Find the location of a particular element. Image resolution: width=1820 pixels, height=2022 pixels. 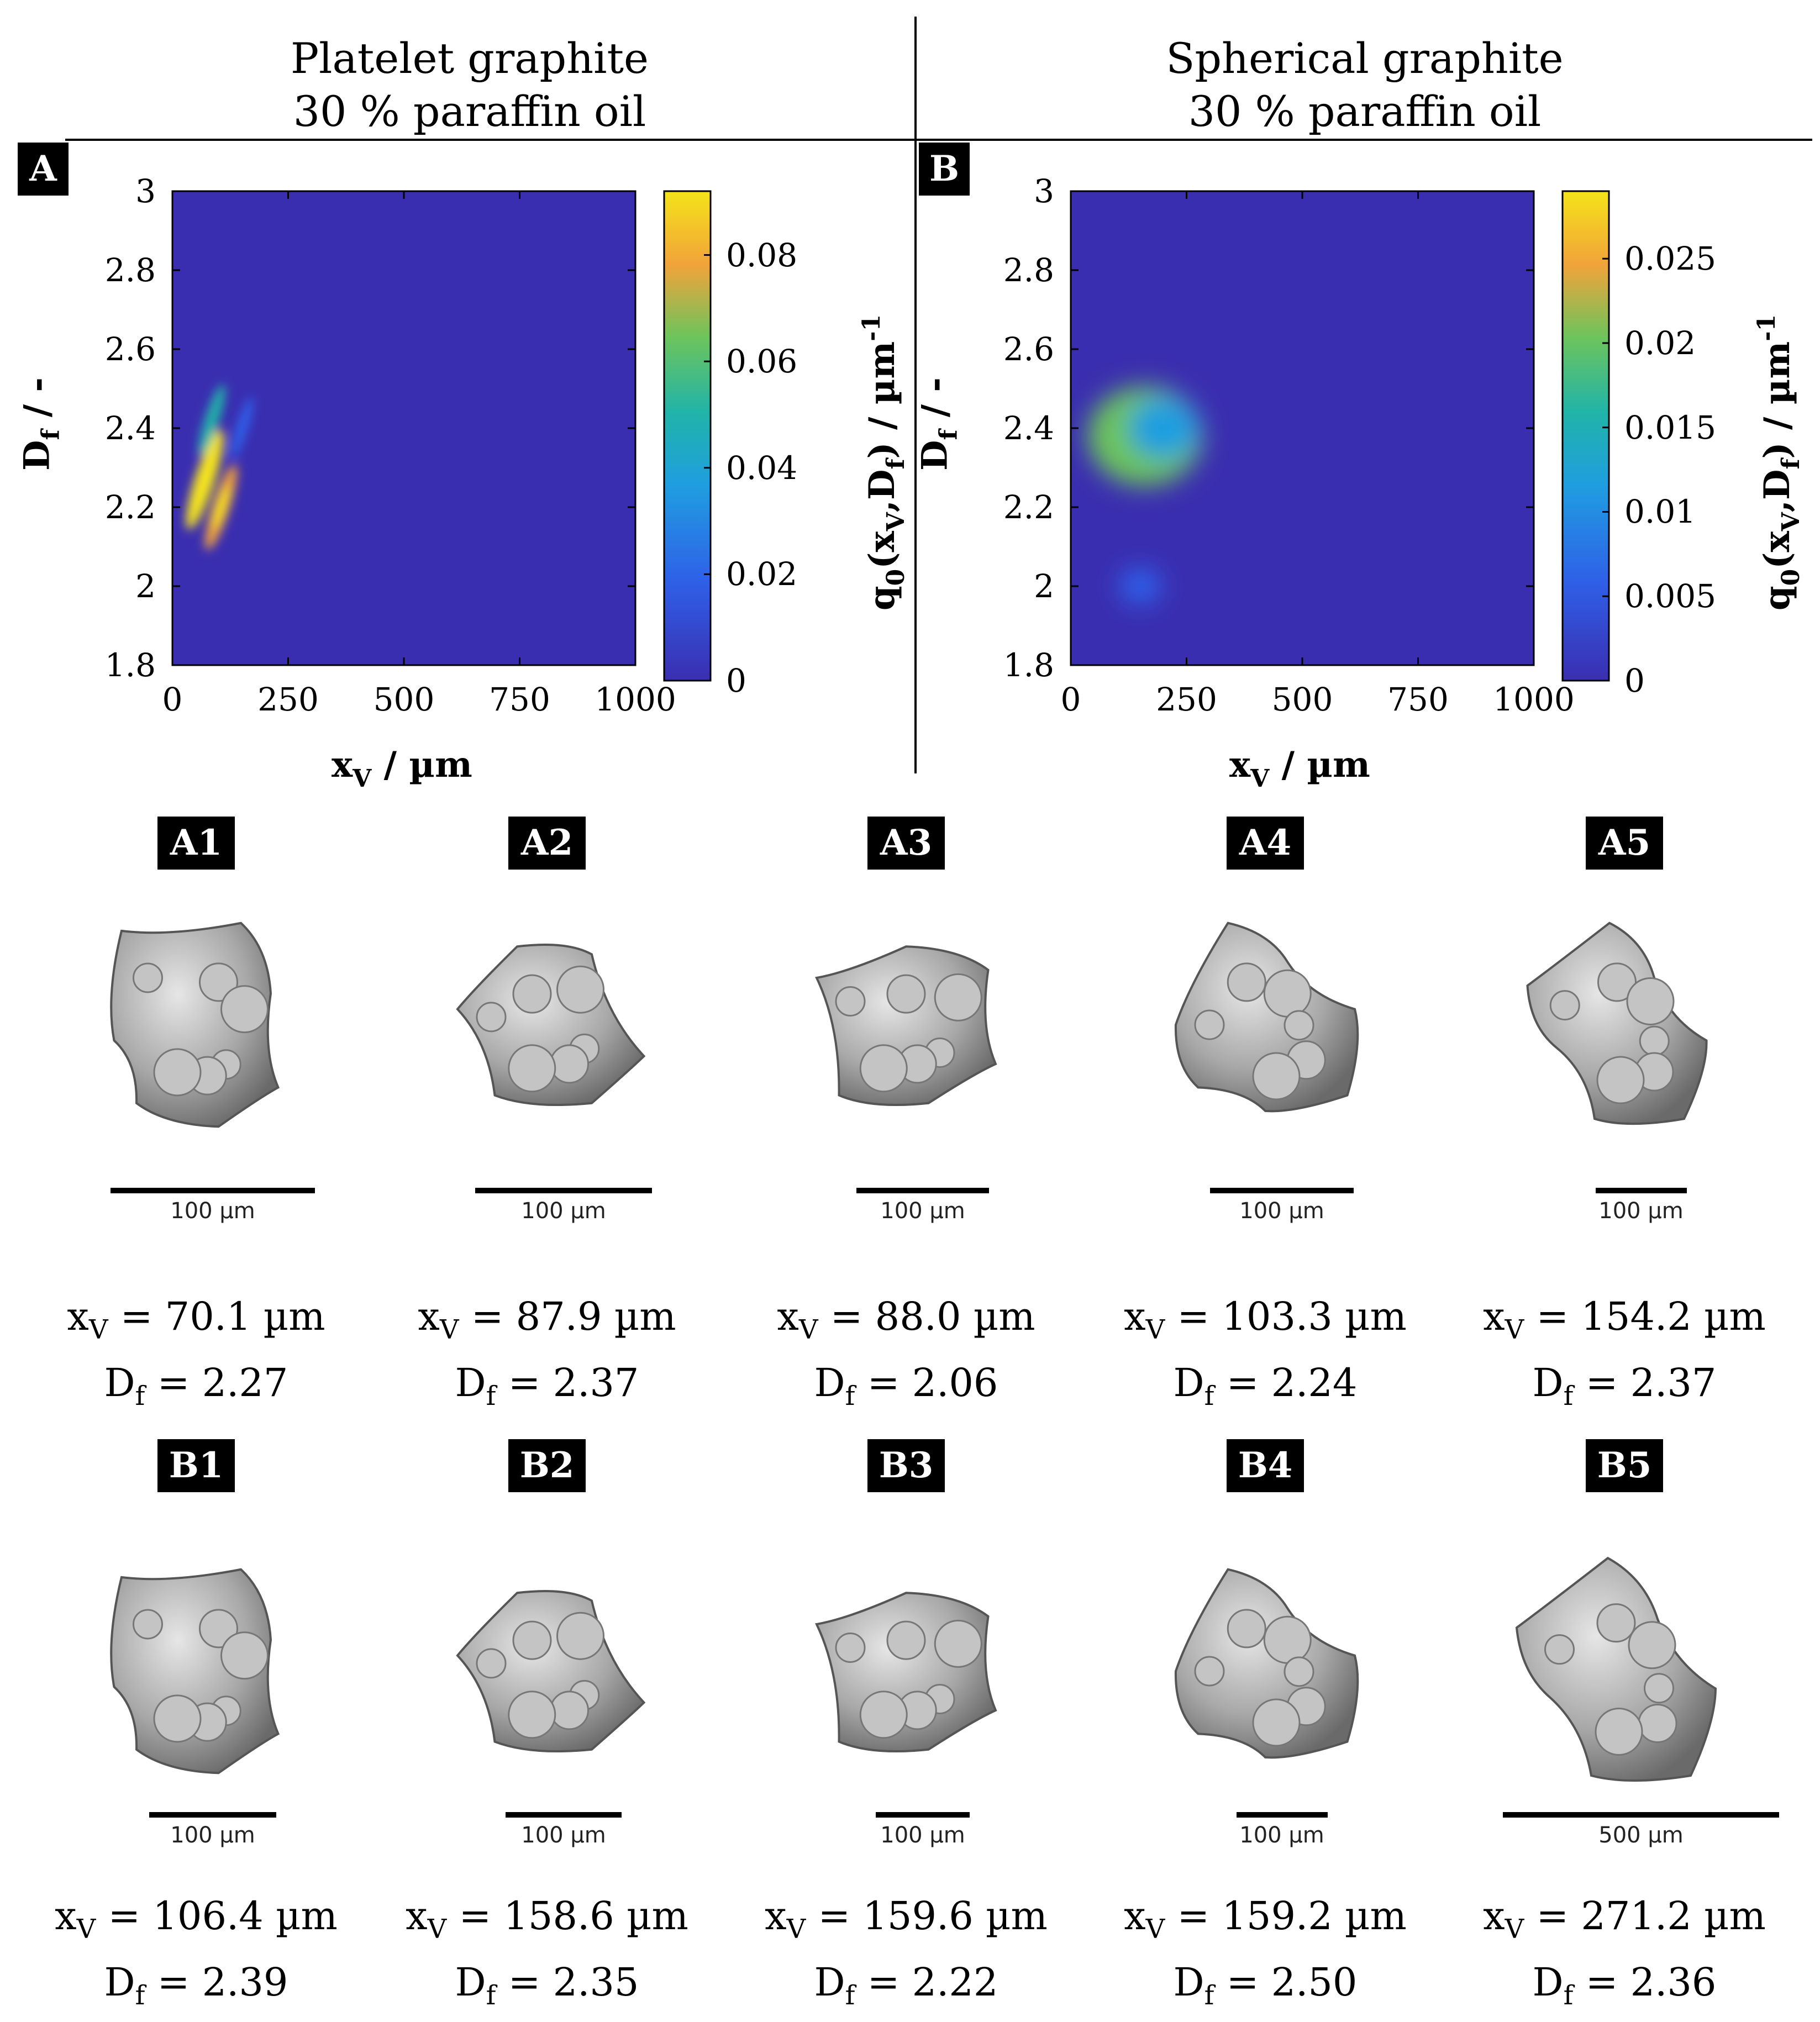

scale-label-a4: 100 µm is located at coordinates (1281, 1211).